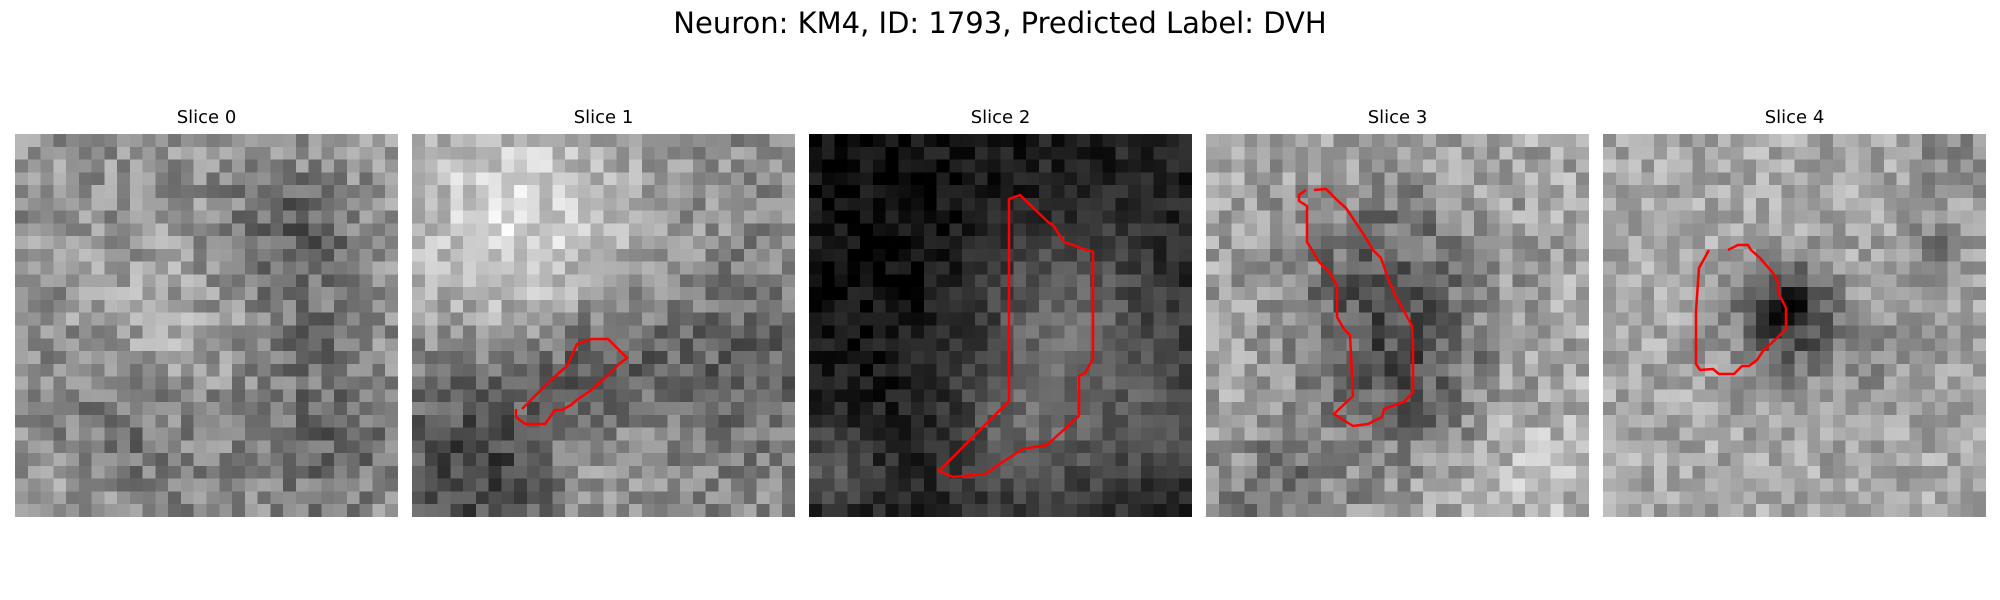 The width and height of the screenshot is (2000, 600). I want to click on slice-title: Slice 4, so click(1794, 117).